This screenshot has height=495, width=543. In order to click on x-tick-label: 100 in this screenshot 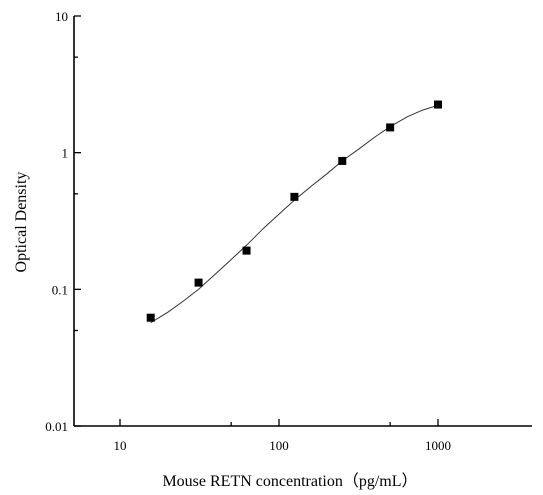, I will do `click(279, 445)`.